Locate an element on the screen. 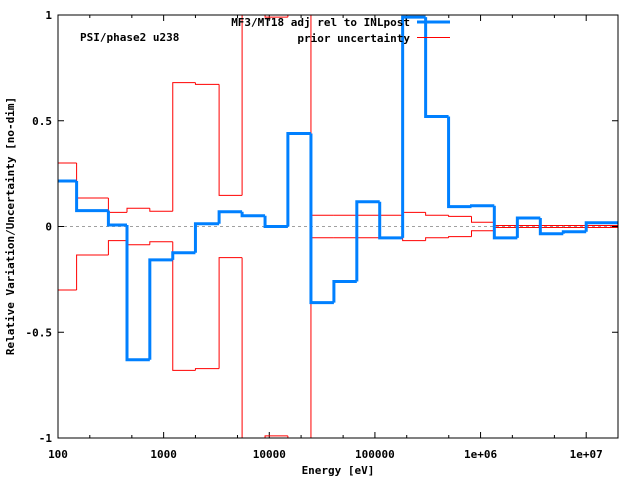 This screenshot has width=640, height=480. y-tick-label: 0.5 is located at coordinates (42, 121).